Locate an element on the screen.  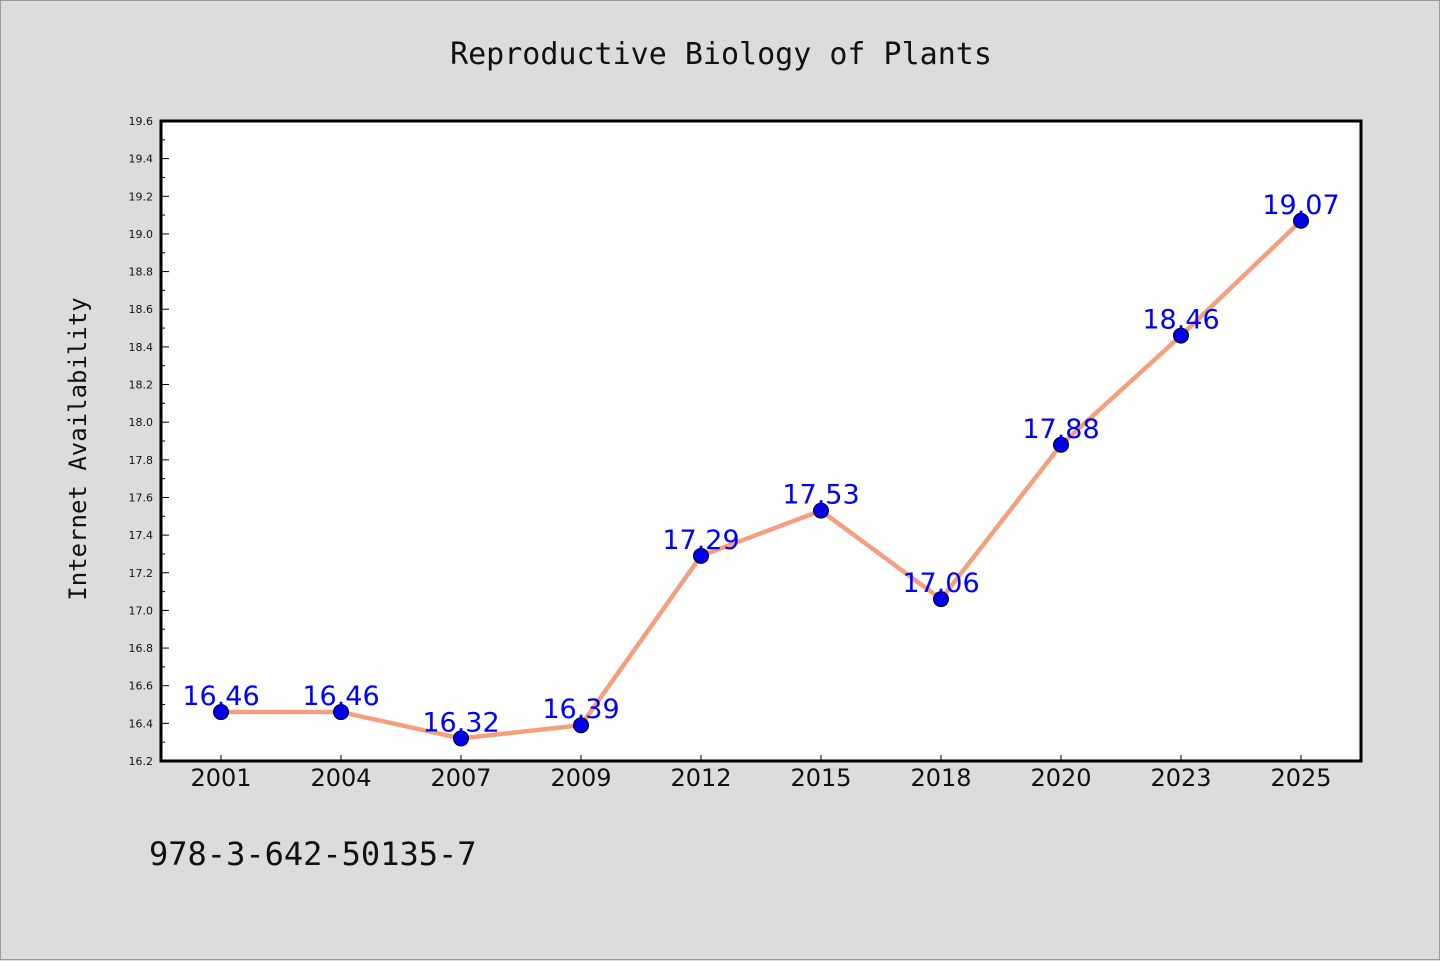
y-tick-label: 17.2 is located at coordinates (141, 573).